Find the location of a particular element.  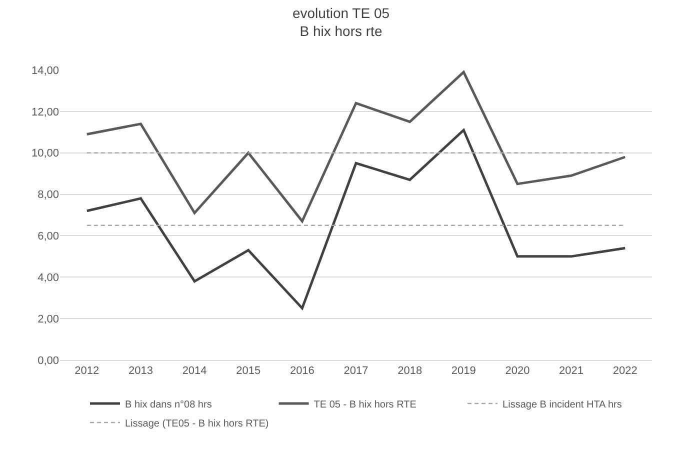

x-tick-label: 2020 is located at coordinates (517, 371).